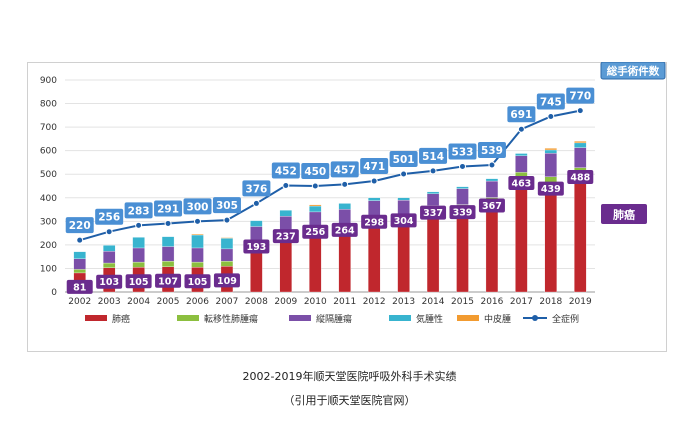 Image resolution: width=699 pixels, height=423 pixels. What do you see at coordinates (551, 189) in the screenshot?
I see `lung-value-label: 439` at bounding box center [551, 189].